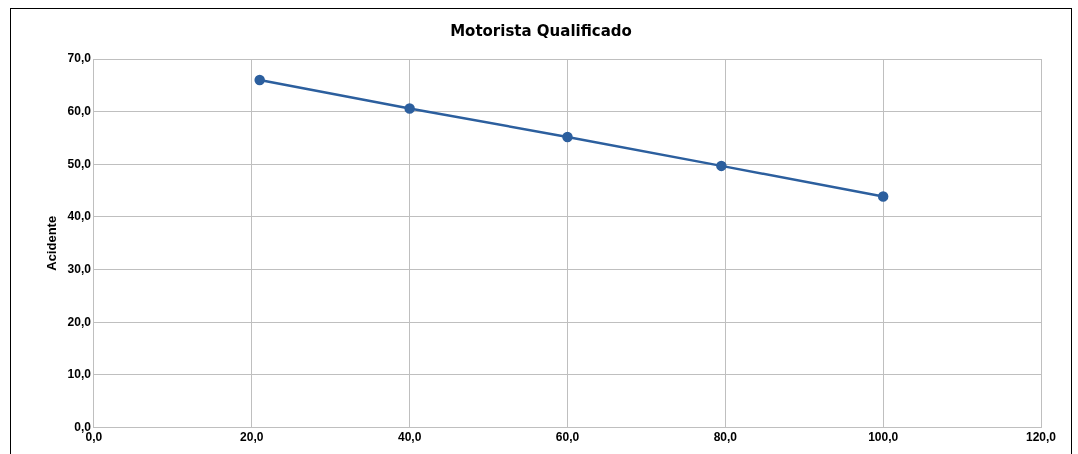  I want to click on y-tick-label: 50,0, so click(79, 163).